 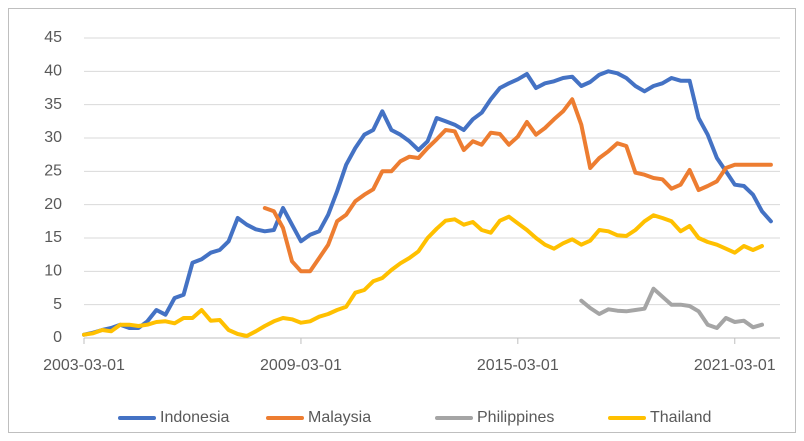 I want to click on y-tick-label: 20, so click(x=53, y=204).